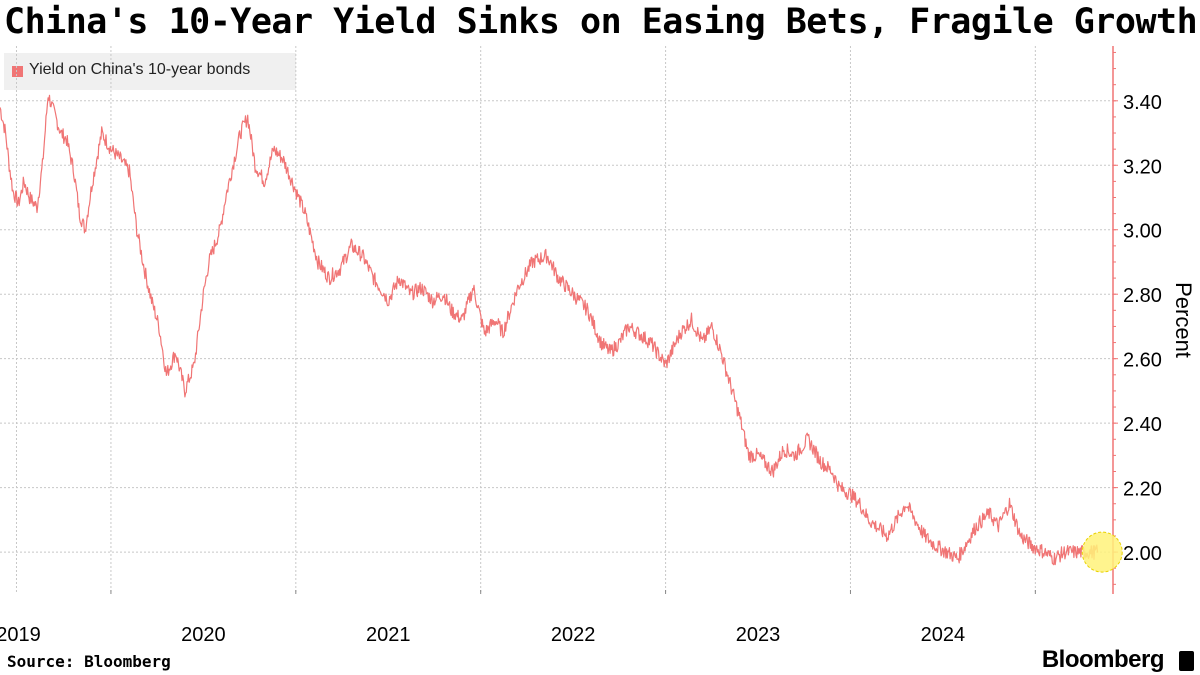 The image size is (1200, 675). Describe the element at coordinates (20, 635) in the screenshot. I see `x-tick-label: 2019` at that location.